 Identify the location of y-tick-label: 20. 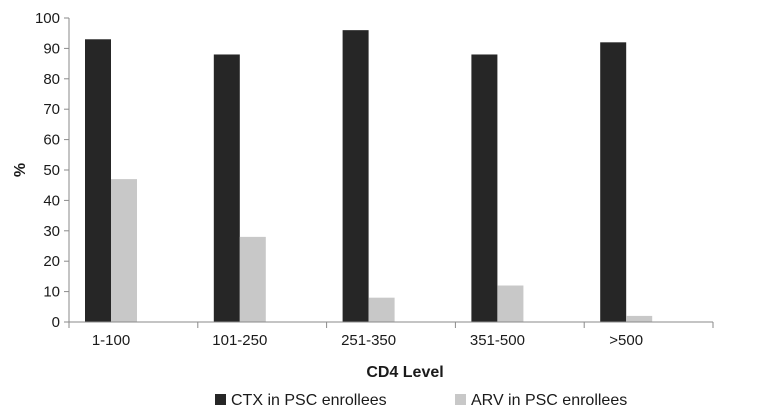
(51, 261).